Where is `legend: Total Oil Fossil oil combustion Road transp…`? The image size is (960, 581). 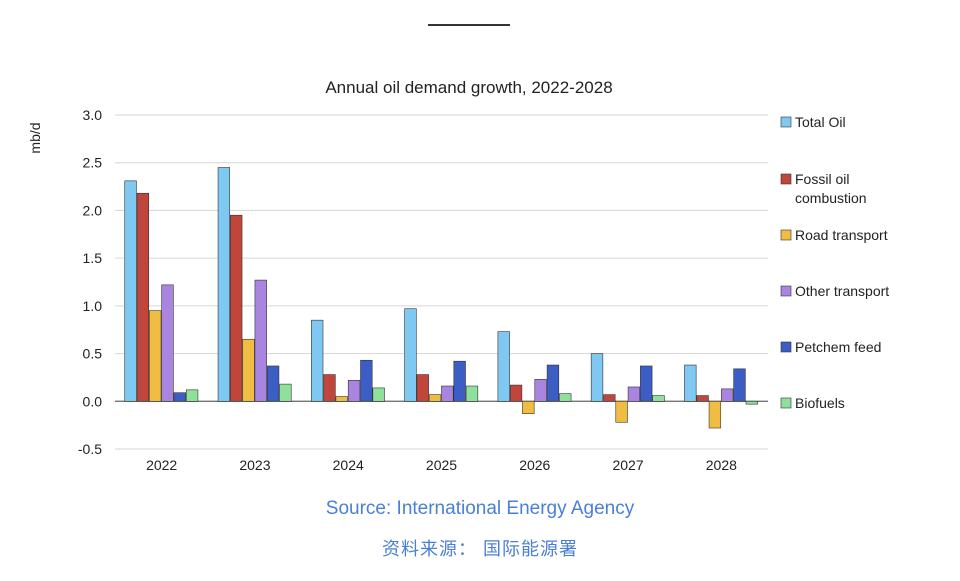
legend: Total Oil Fossil oil combustion Road transp… is located at coordinates (834, 262).